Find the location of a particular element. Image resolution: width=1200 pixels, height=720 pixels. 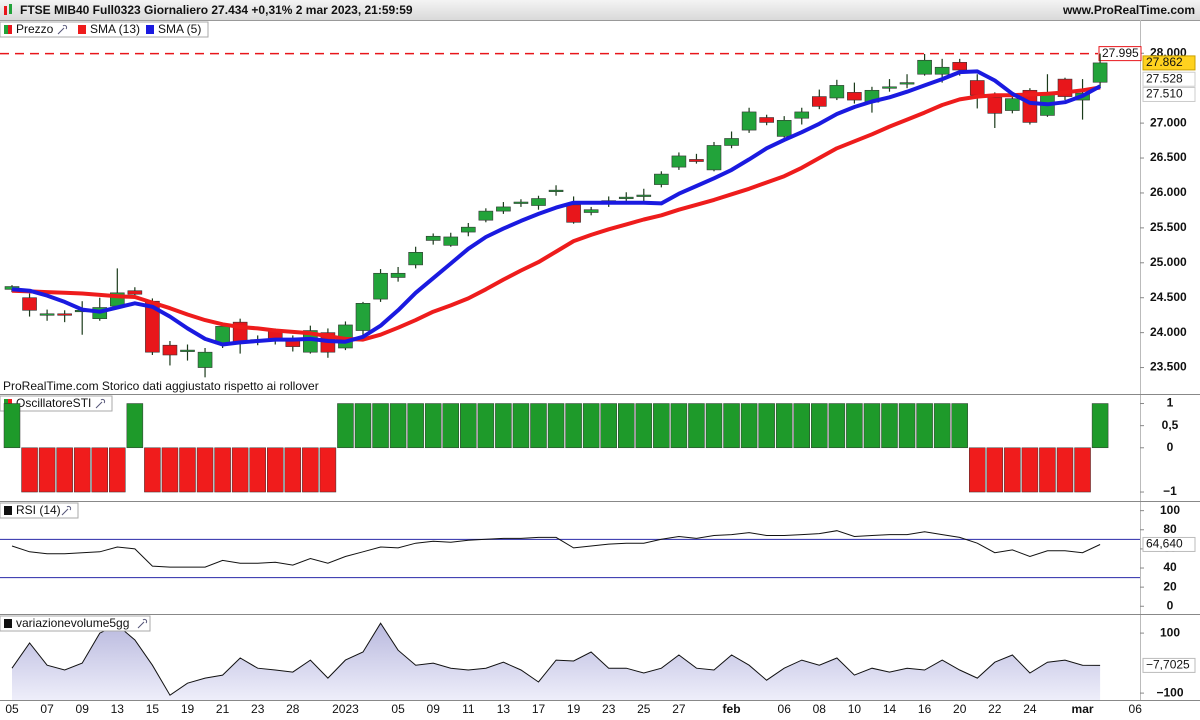

value-label: −7,7025 is located at coordinates (1168, 665).